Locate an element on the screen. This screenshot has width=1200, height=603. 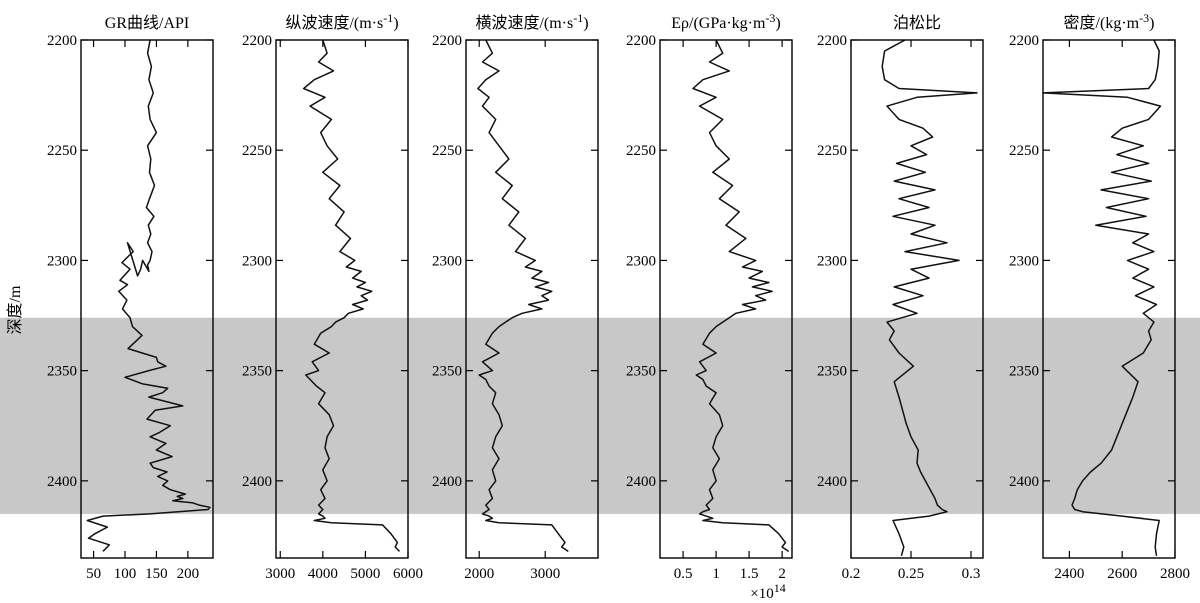
track-title: 纵波速度/(m·s-1) is located at coordinates (341, 21).